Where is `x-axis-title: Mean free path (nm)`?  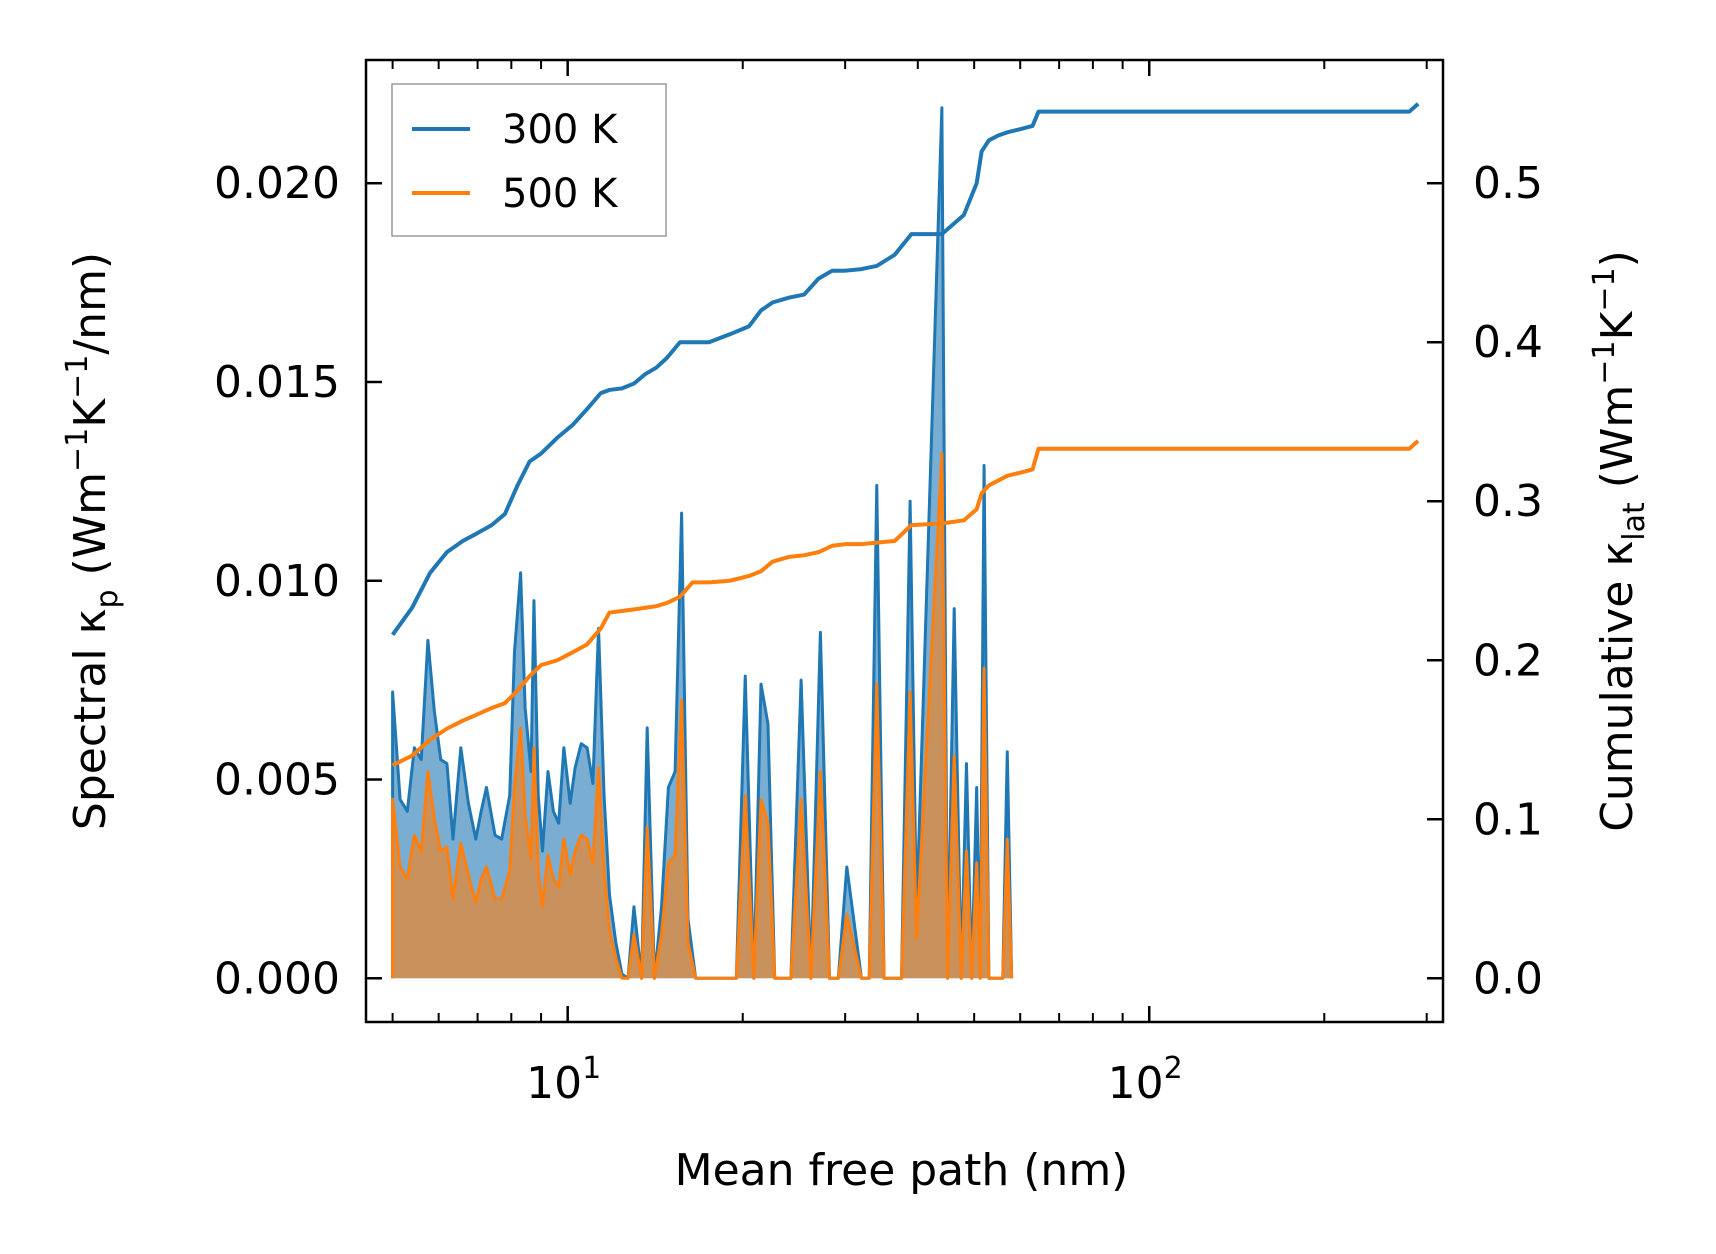
x-axis-title: Mean free path (nm) is located at coordinates (902, 1170).